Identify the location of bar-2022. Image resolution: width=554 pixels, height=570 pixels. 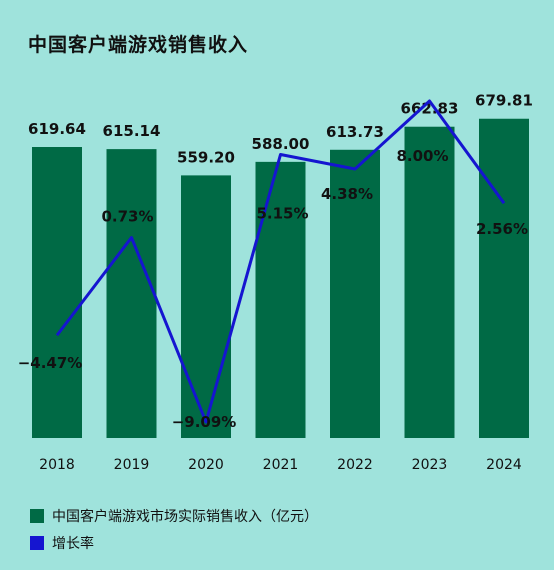
(355, 293).